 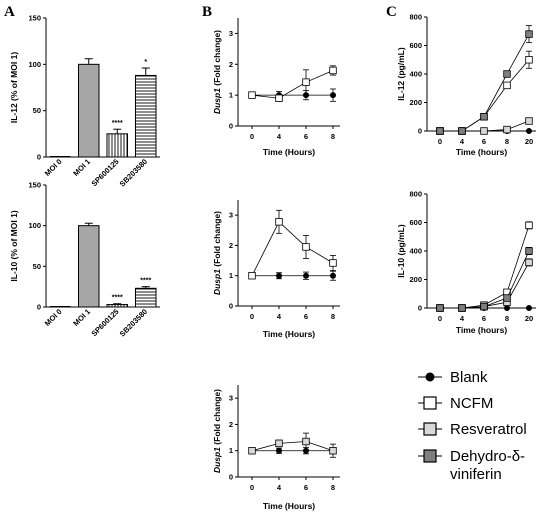 I want to click on dusp1-ncfm-line-chart-2: 0 1 2 3 0 4 6 8 Time (Hours) Dusp1 (Fold change), so click(x=276, y=269).